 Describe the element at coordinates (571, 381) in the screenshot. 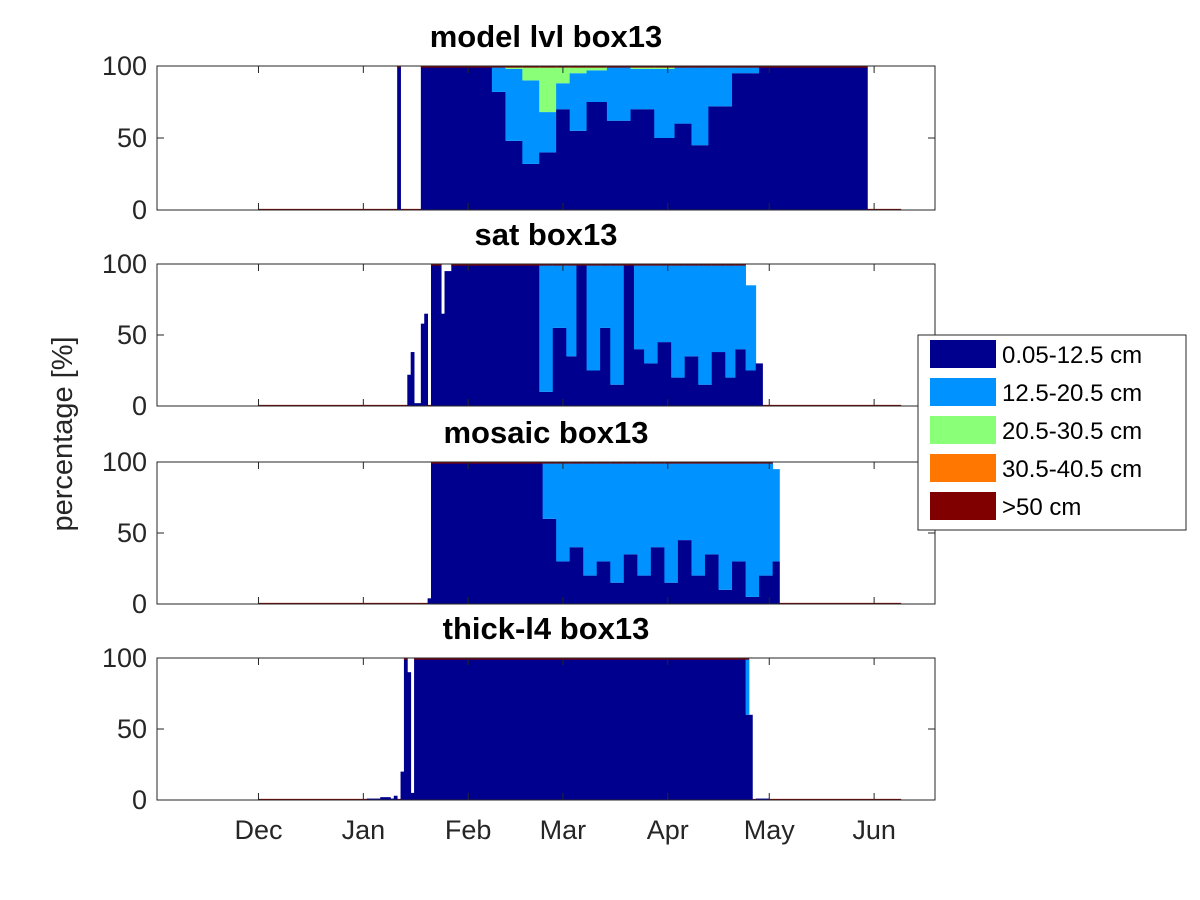

I see `sat-bar-13-c1` at that location.